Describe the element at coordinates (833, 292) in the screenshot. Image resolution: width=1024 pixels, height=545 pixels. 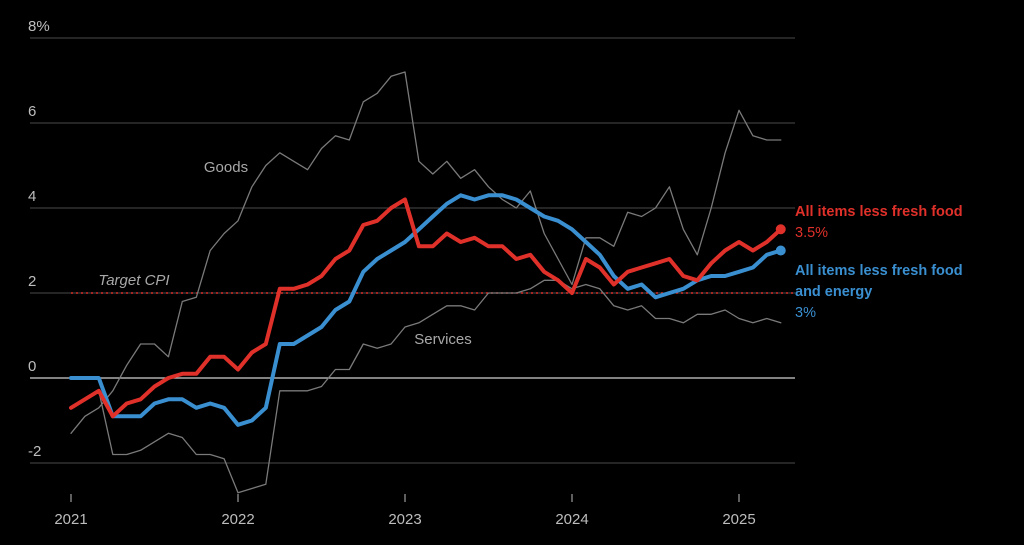
I see `series-label-core_core: and energy` at that location.